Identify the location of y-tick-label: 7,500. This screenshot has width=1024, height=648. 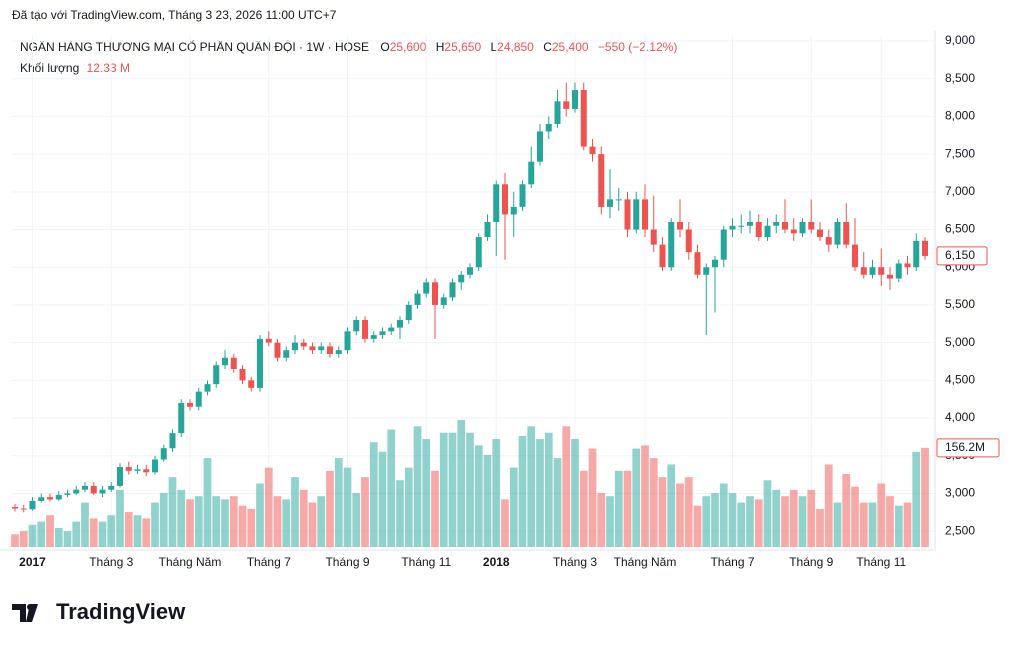
(960, 153).